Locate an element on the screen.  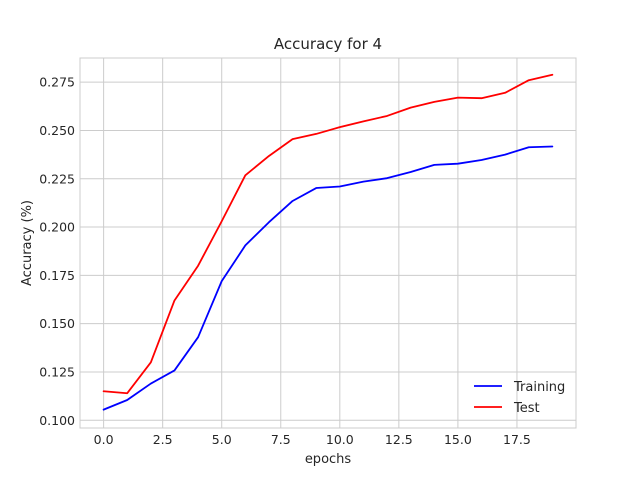
x-tick-label: 10.0 is located at coordinates (340, 439).